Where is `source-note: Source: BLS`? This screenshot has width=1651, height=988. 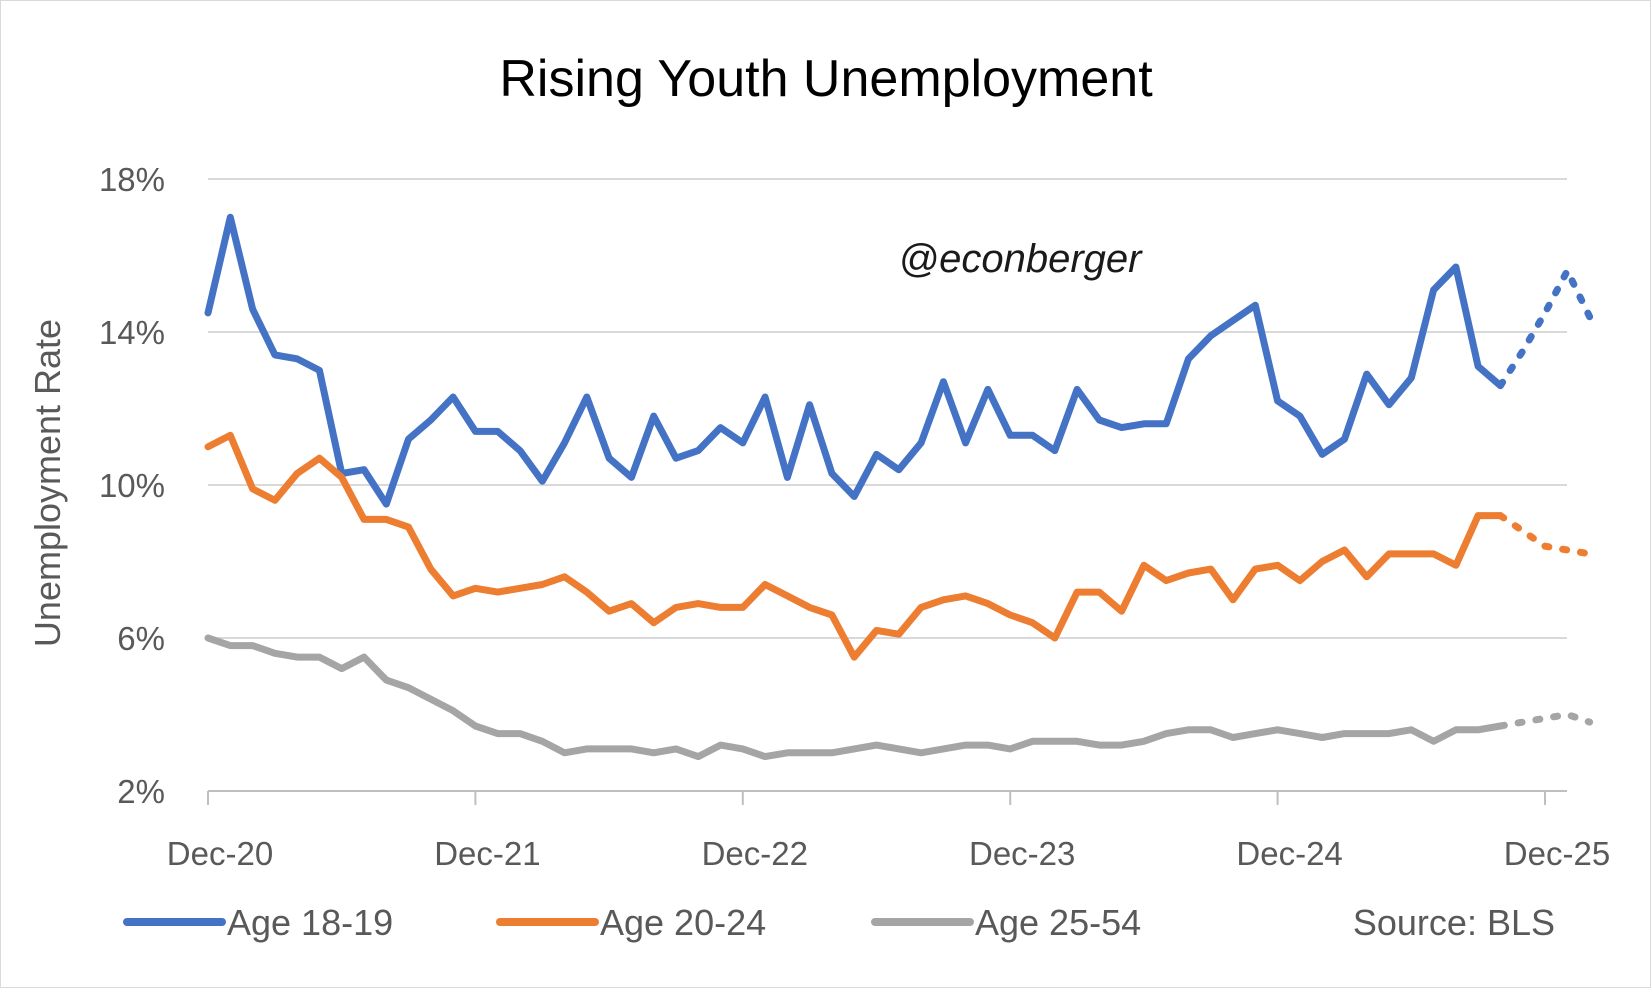 source-note: Source: BLS is located at coordinates (1454, 922).